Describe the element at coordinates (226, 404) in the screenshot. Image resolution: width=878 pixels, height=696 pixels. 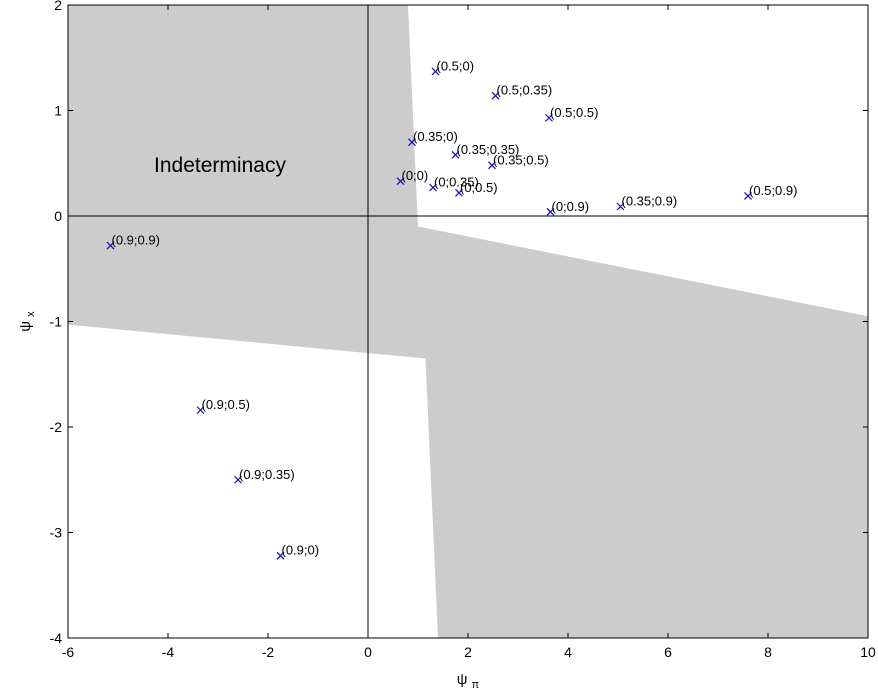
I see `point-label: (0.9;0.5)` at that location.